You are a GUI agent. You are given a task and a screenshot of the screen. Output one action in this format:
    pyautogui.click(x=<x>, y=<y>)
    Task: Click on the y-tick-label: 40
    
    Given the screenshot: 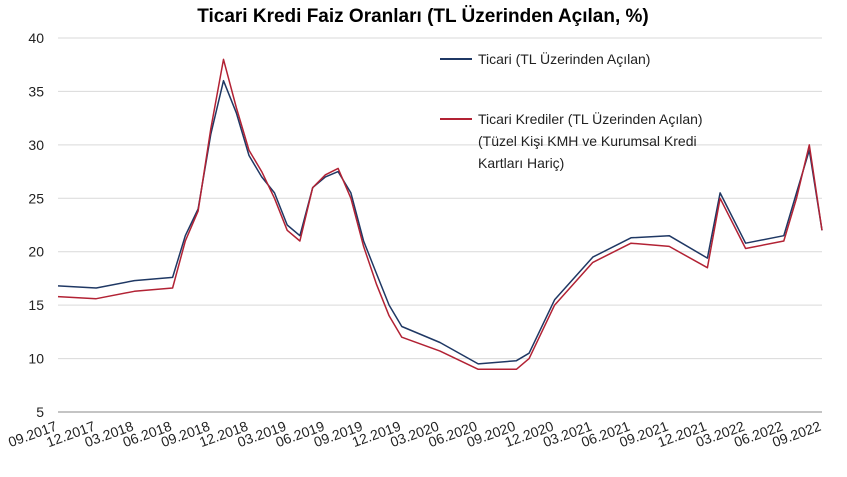 What is the action you would take?
    pyautogui.click(x=36, y=38)
    